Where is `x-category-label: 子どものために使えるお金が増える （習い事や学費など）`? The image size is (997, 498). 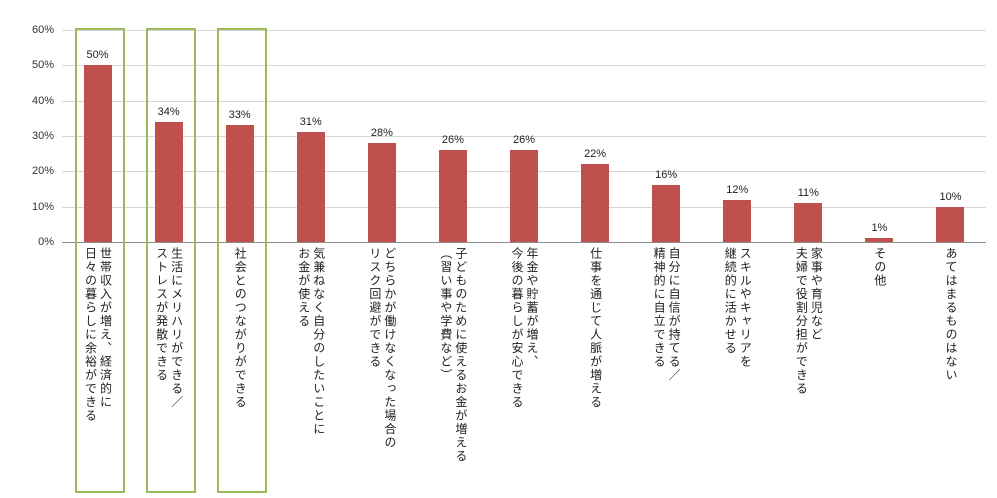
x-category-label: 子どものために使えるお金が増える （習い事や学費など） is located at coordinates (453, 355).